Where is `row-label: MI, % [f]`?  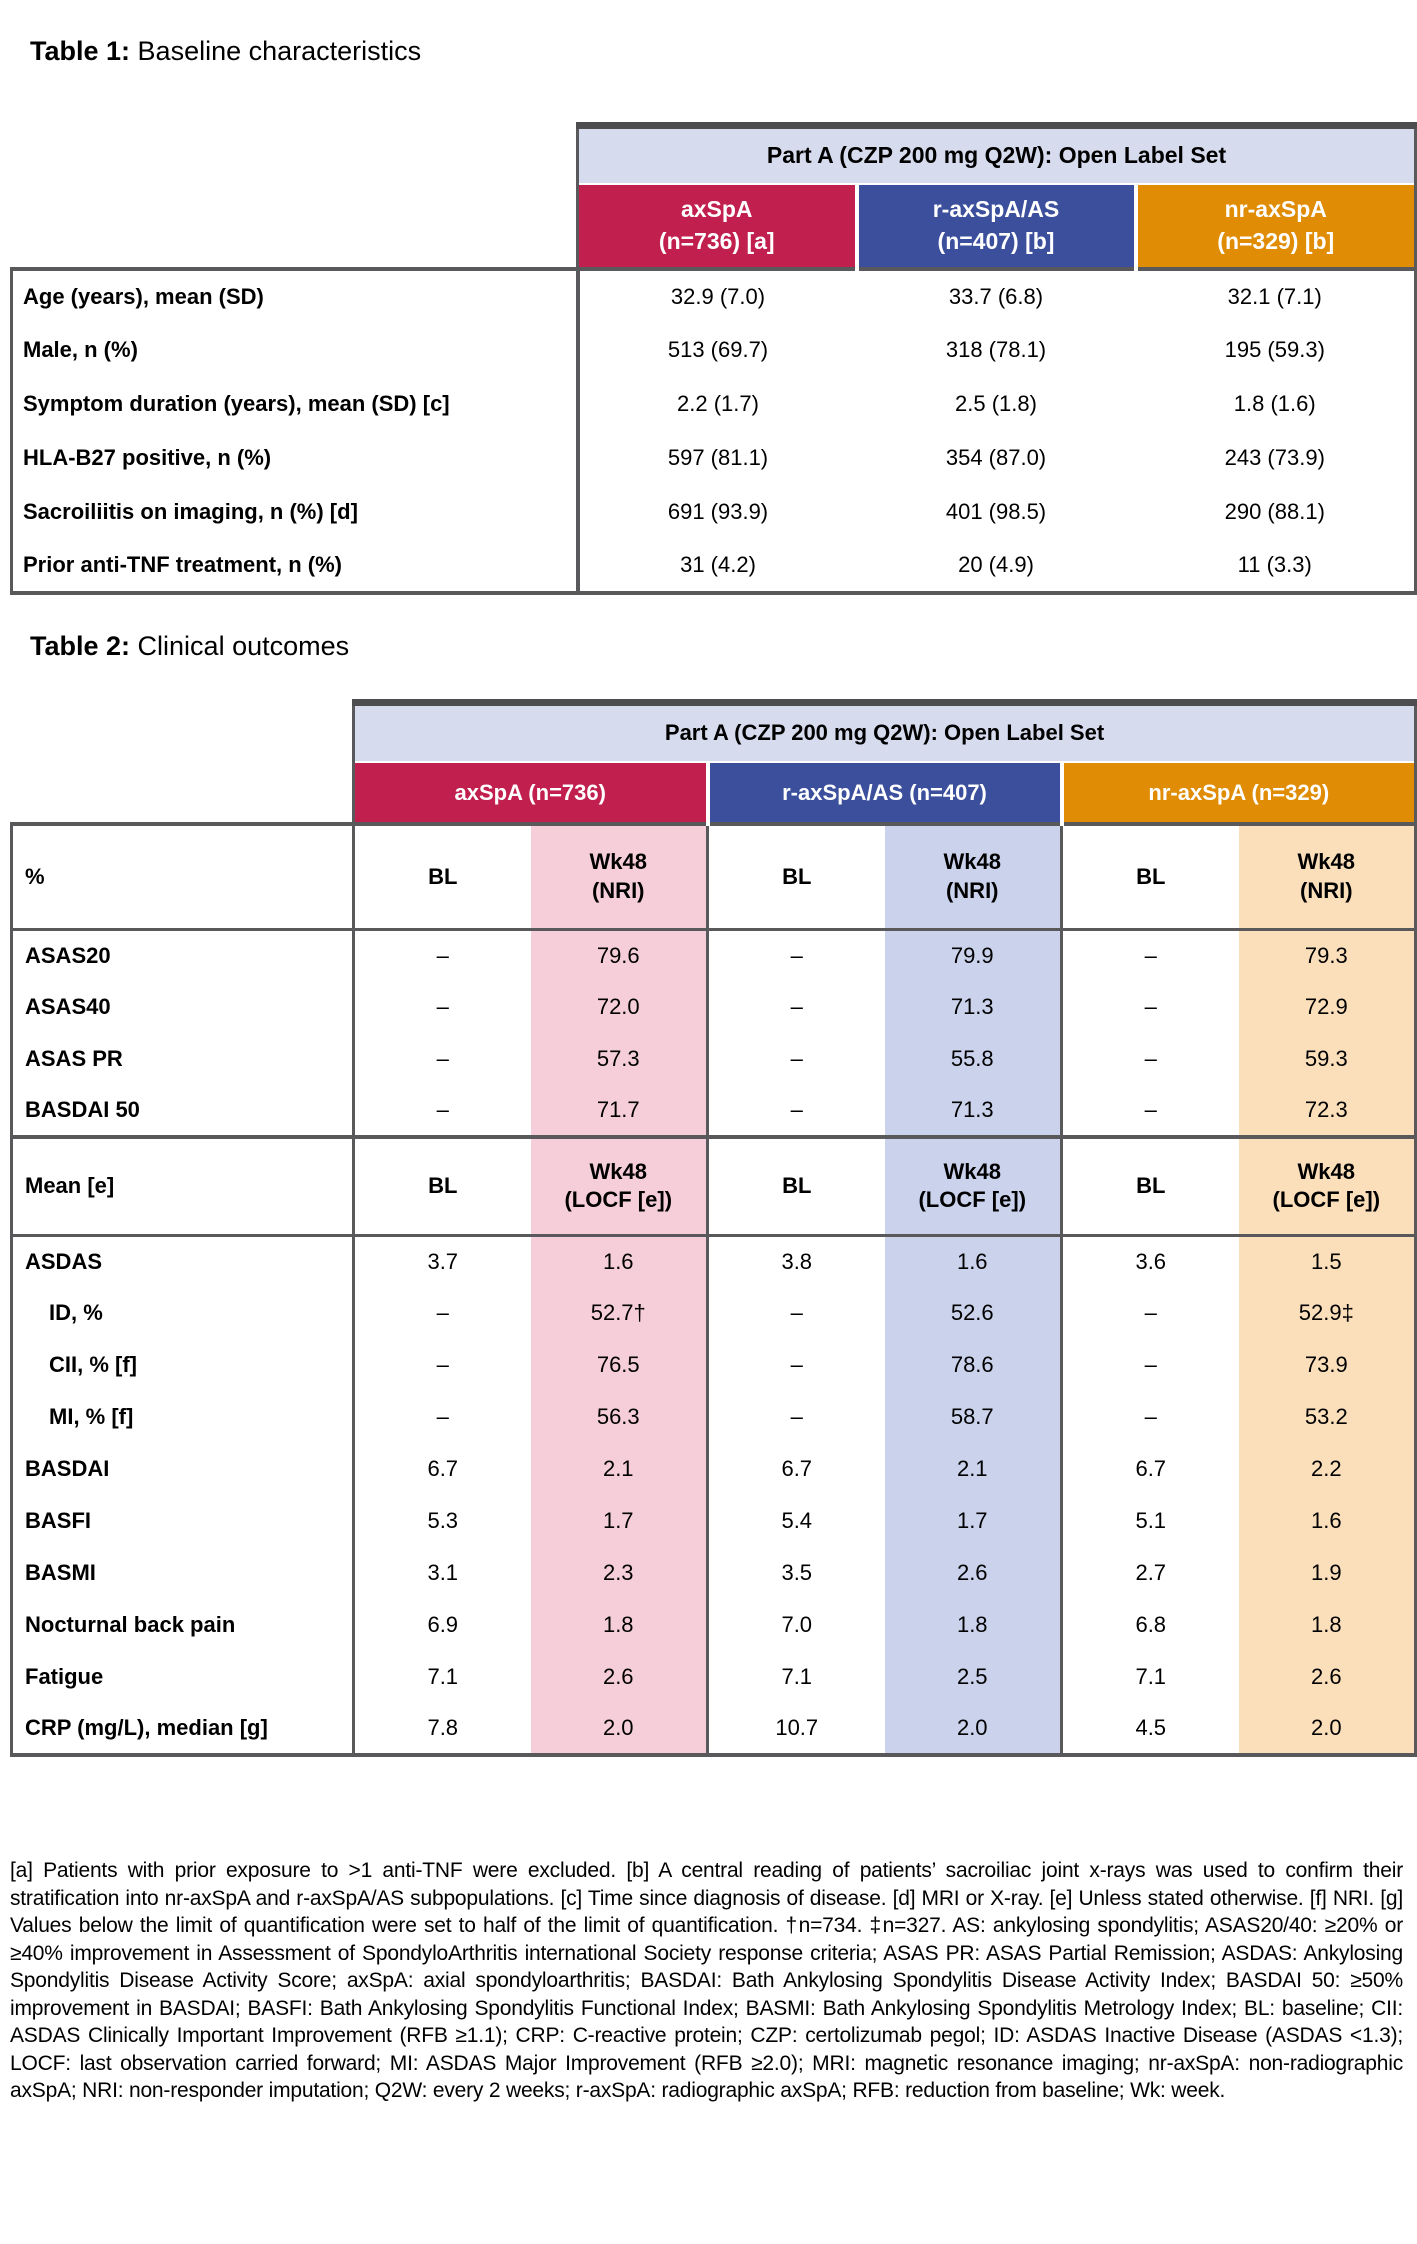
row-label: MI, % [f] is located at coordinates (182, 1417).